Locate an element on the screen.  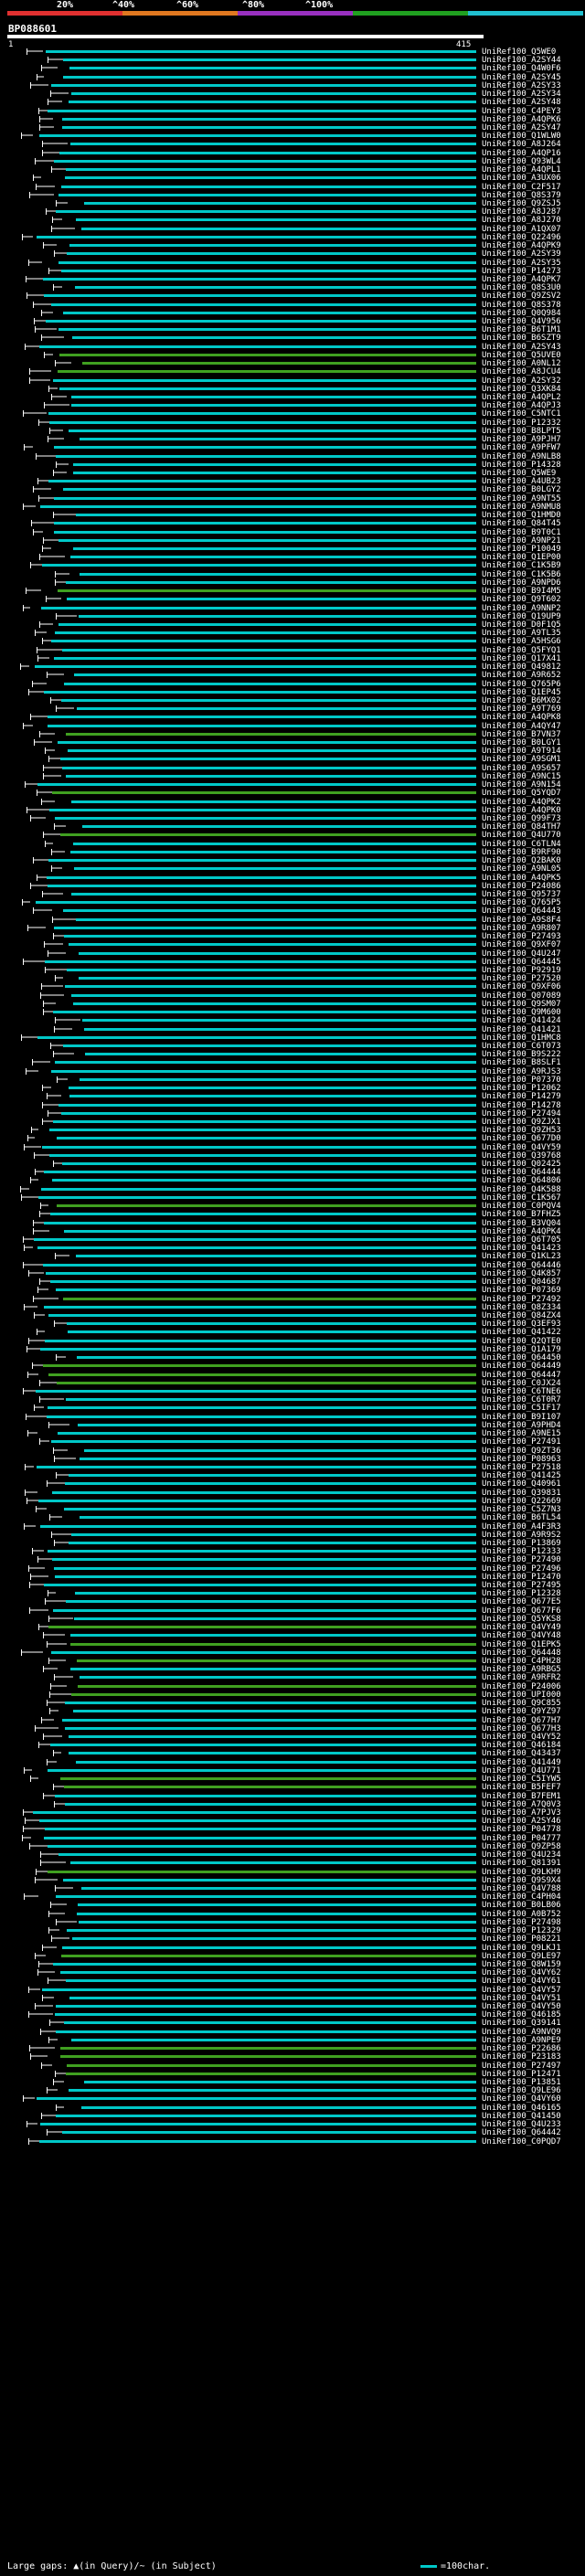
hit-label: UniRef100_A7Q0V3 is located at coordinates (521, 1804).